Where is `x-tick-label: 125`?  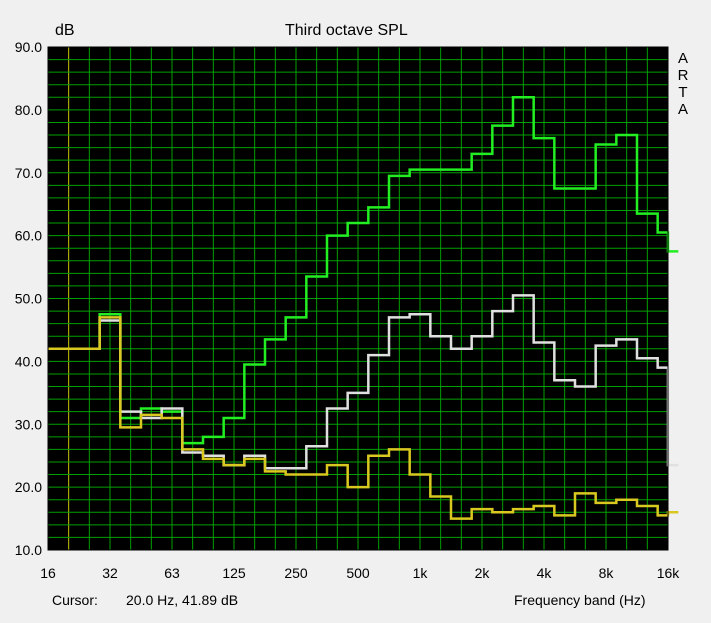
x-tick-label: 125 is located at coordinates (234, 573).